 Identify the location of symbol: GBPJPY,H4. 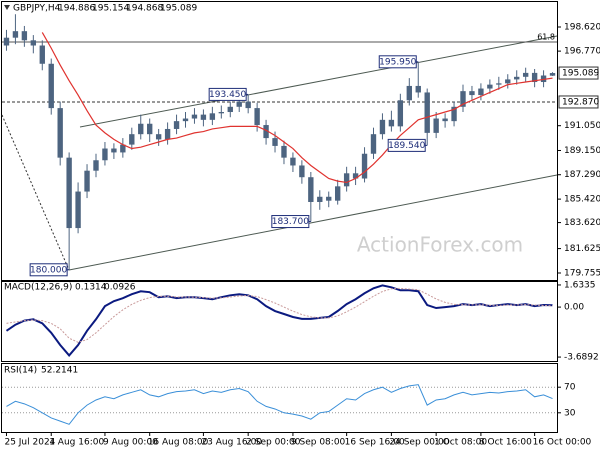
(37, 9).